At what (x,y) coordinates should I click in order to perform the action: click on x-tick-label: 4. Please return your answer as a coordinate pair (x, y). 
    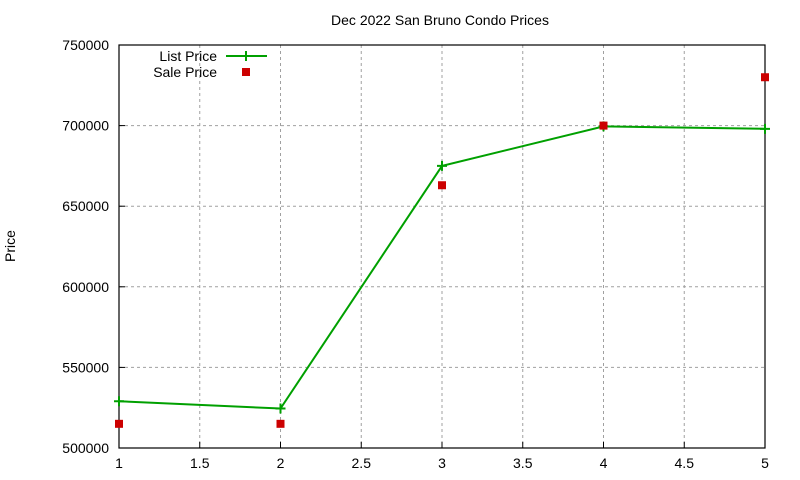
    Looking at the image, I should click on (604, 463).